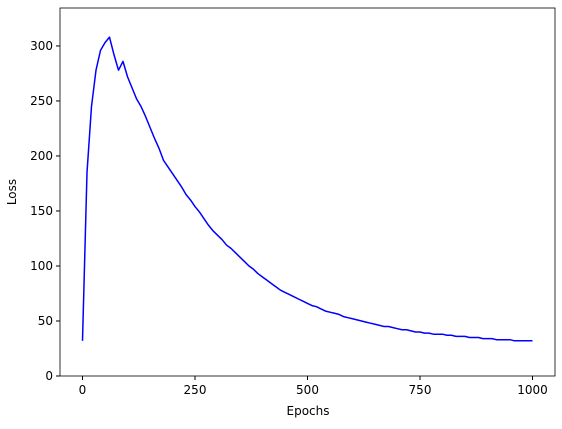  I want to click on y-tick-label: 300, so click(41, 46).